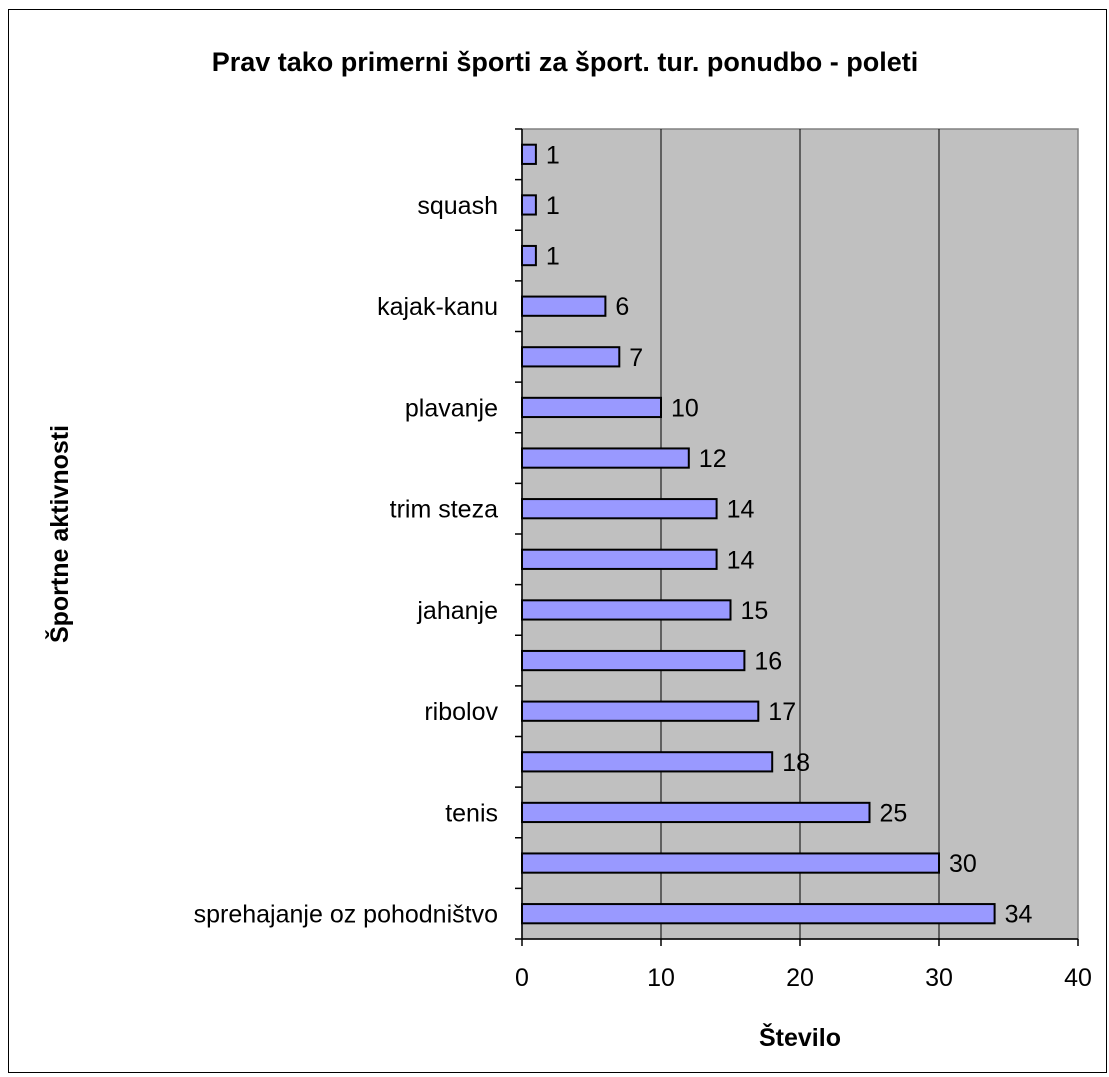 The height and width of the screenshot is (1077, 1109). Describe the element at coordinates (636, 358) in the screenshot. I see `data-label: 7` at that location.